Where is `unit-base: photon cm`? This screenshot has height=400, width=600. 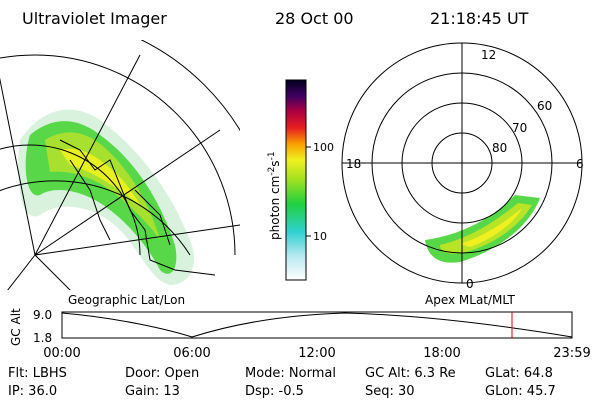 unit-base: photon cm is located at coordinates (275, 208).